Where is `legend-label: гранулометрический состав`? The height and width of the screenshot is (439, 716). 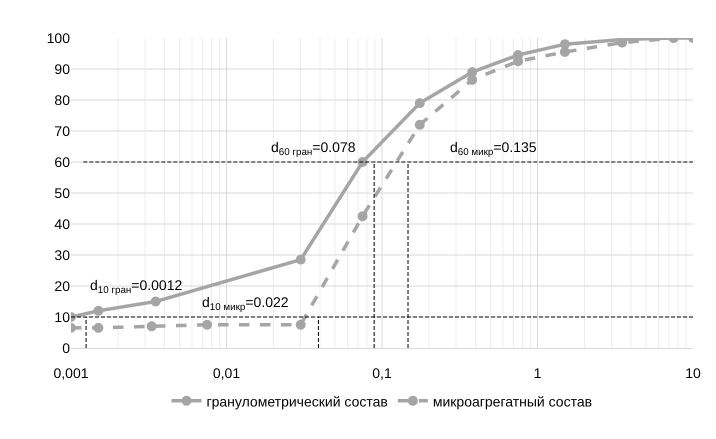
legend-label: гранулометрический состав is located at coordinates (297, 401).